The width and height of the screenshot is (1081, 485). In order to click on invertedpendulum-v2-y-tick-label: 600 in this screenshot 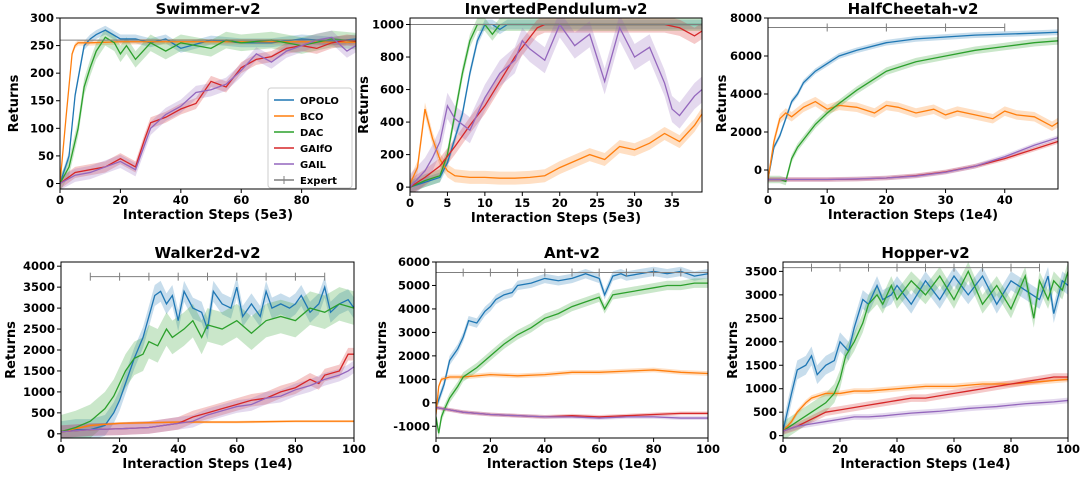, I will do `click(392, 90)`.